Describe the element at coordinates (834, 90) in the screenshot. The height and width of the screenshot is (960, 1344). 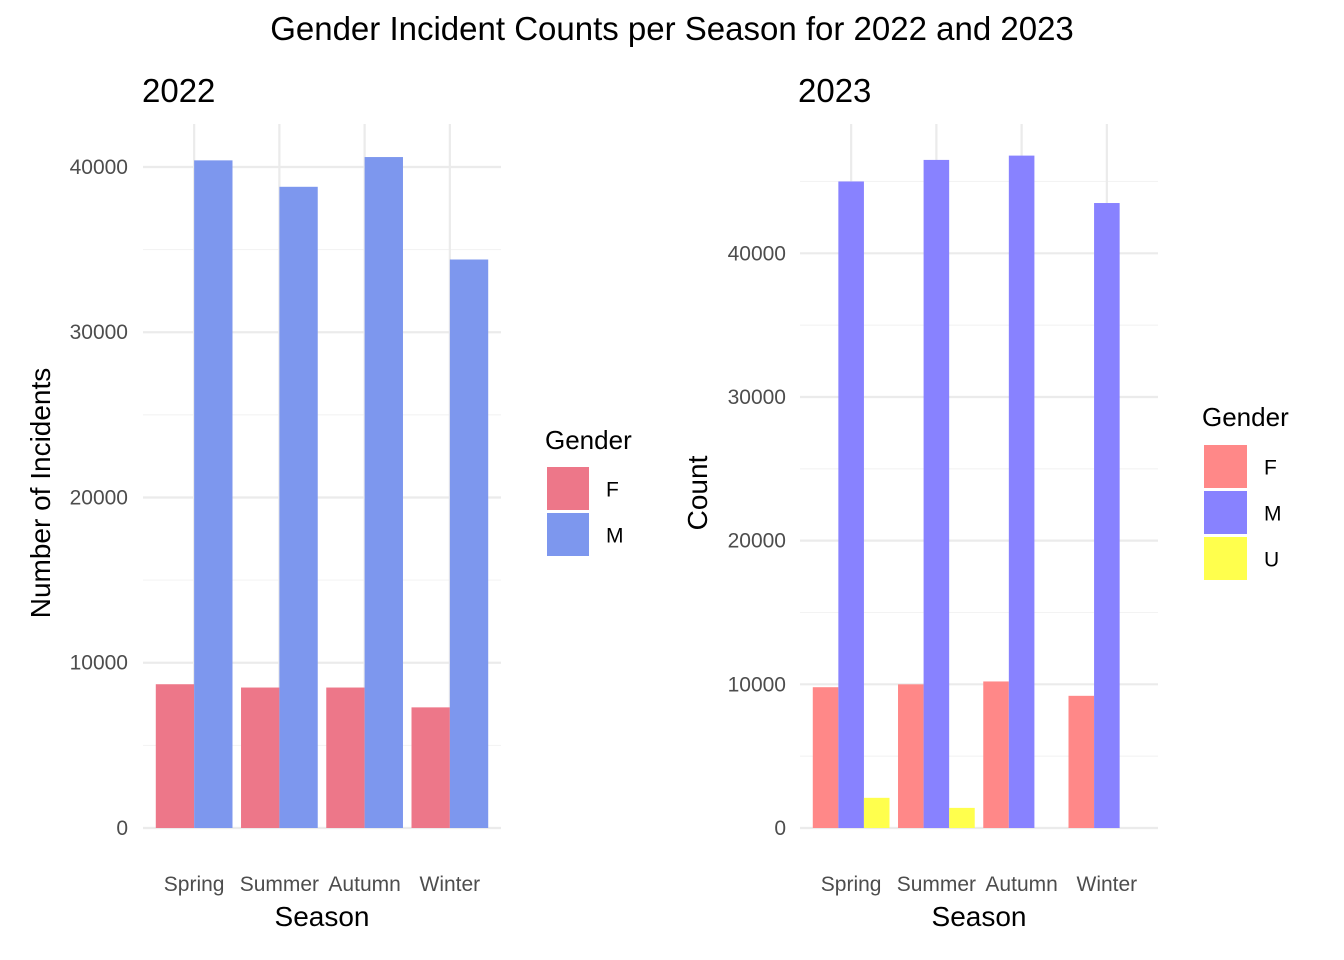
I see `panel-title-2023: 2023` at that location.